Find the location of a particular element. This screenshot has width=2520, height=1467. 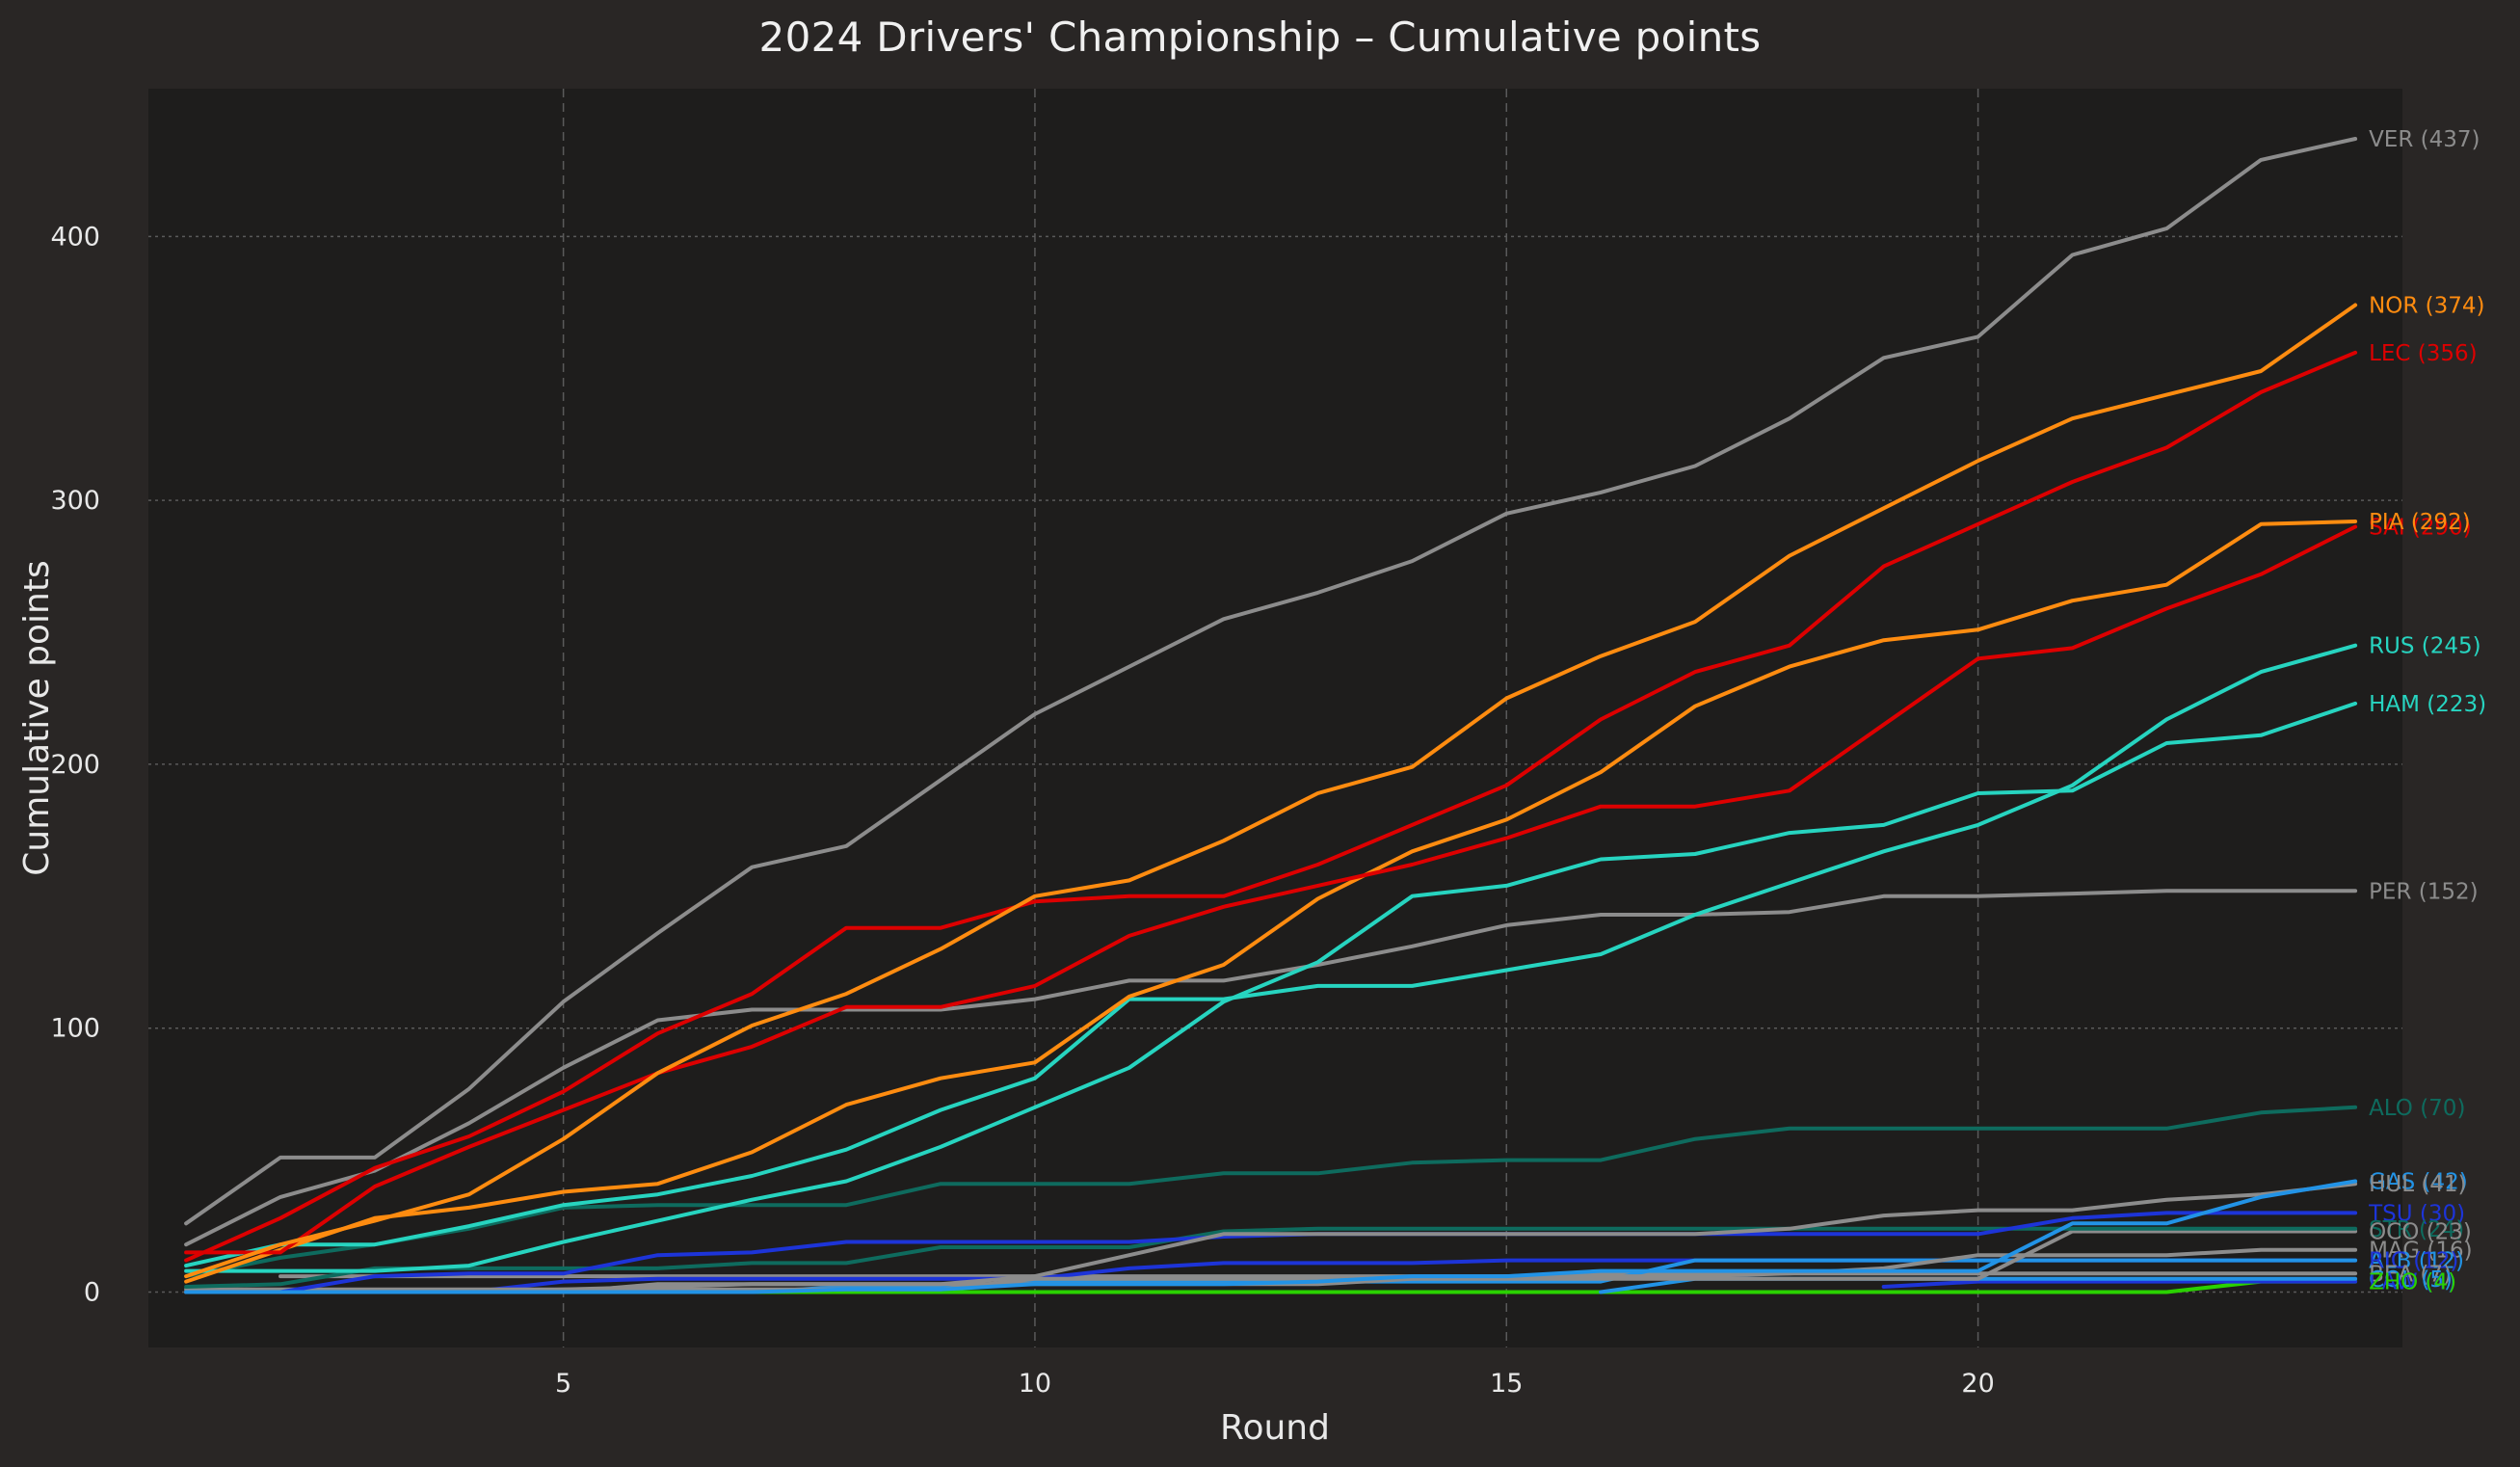

end-label-oco: OCO (23) is located at coordinates (2420, 1232).